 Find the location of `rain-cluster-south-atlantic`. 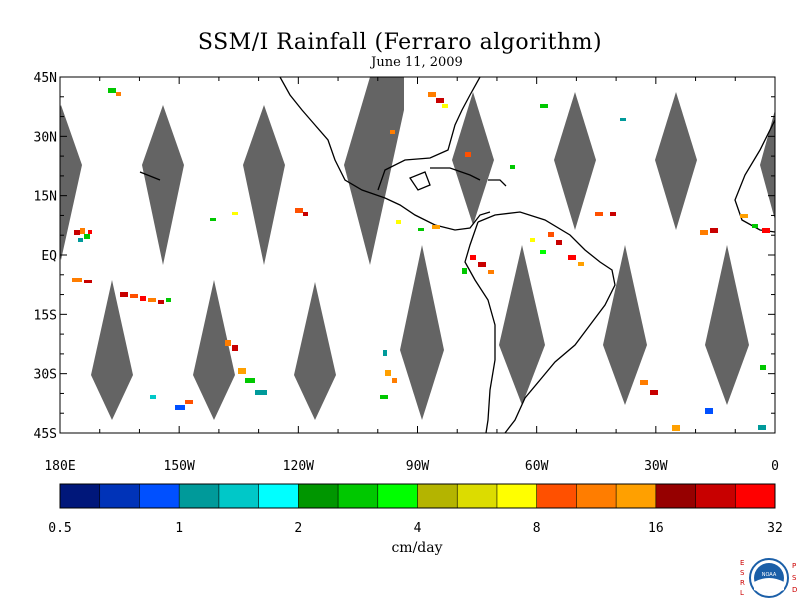

rain-cluster-south-atlantic is located at coordinates (703, 398).